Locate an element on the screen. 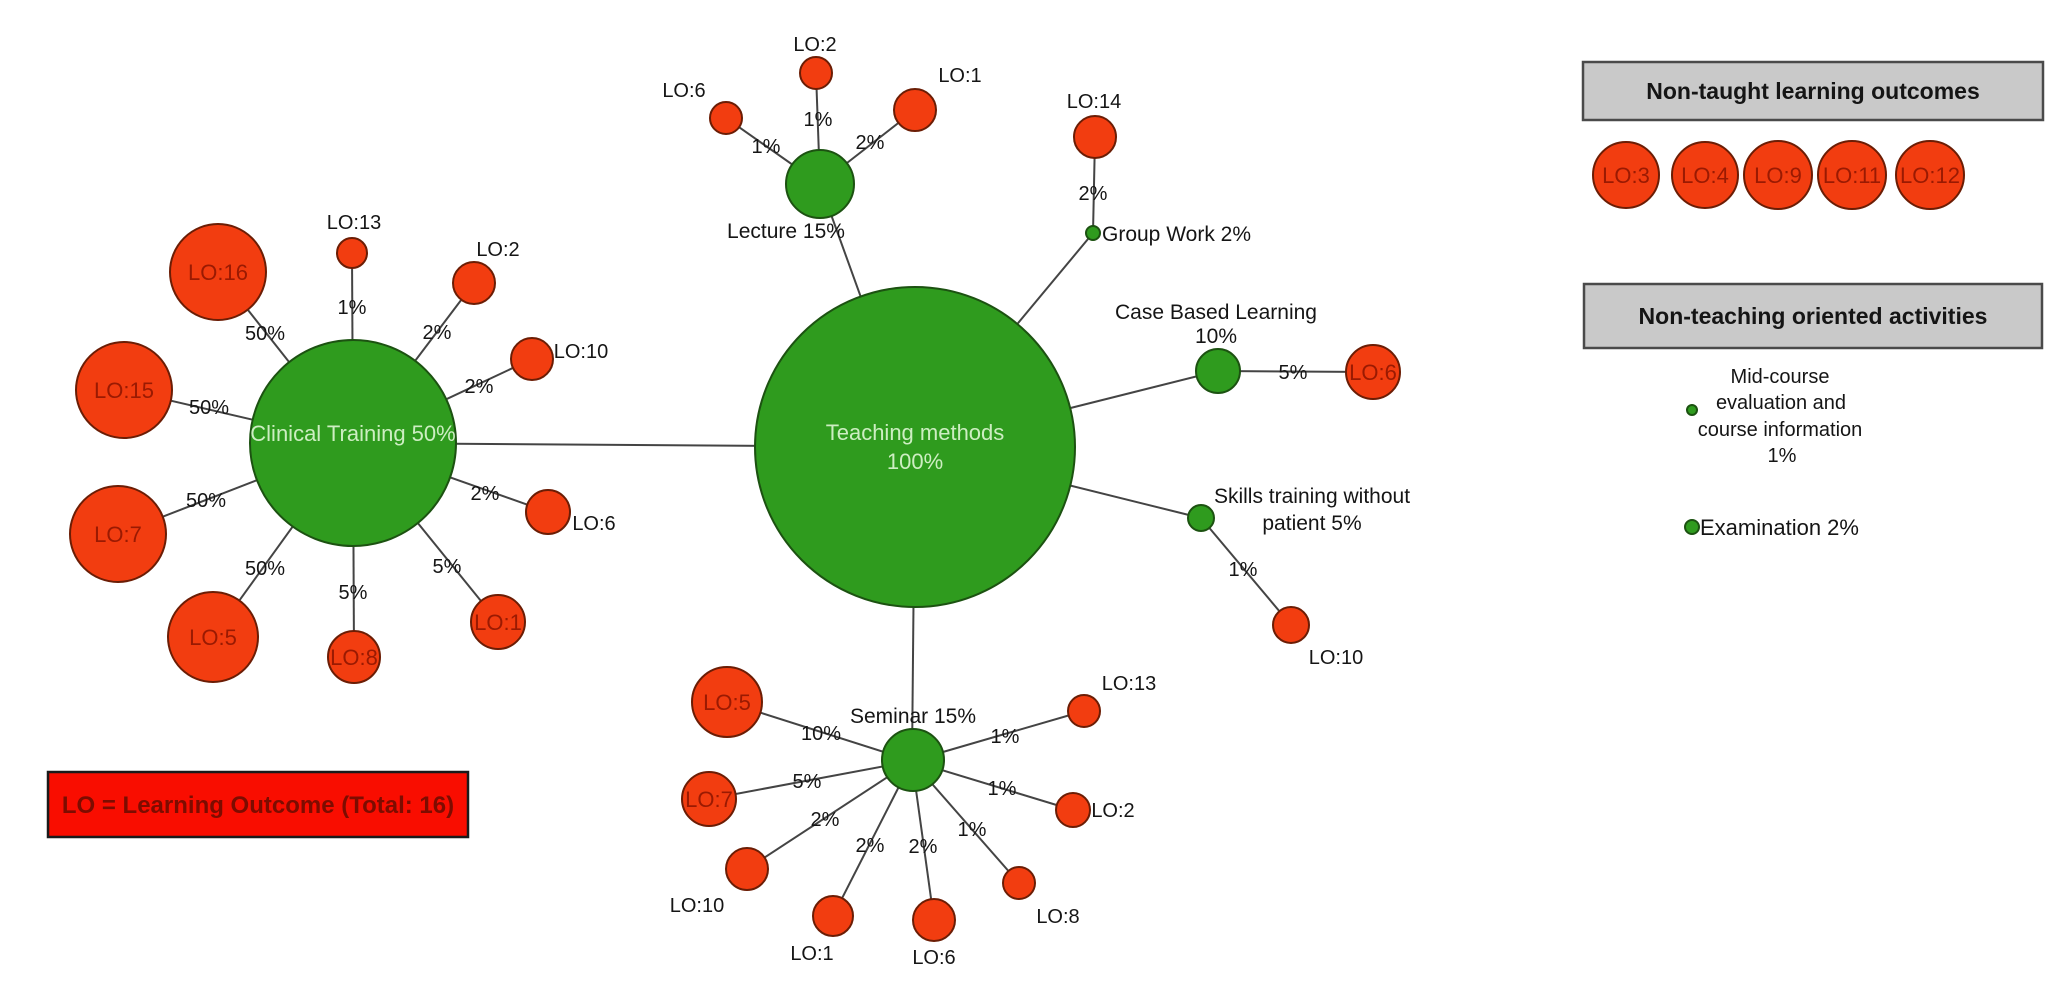  legend-text: LO = Learning Outcome (Total: 16) is located at coordinates (258, 805).